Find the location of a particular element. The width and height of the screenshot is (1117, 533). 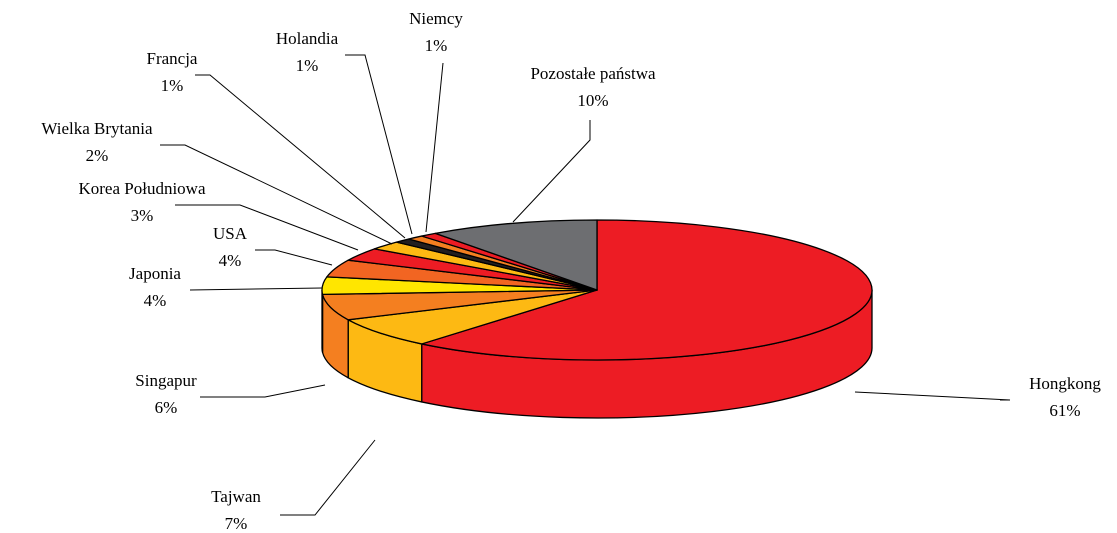

pie-tops is located at coordinates (597, 290).